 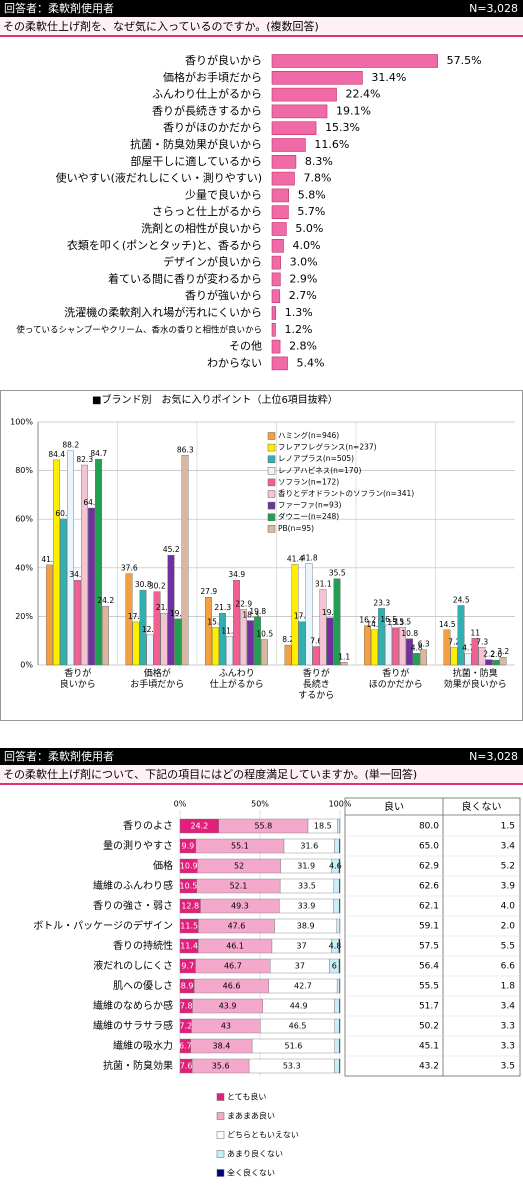 What do you see at coordinates (331, 144) in the screenshot?
I see `value-label: 11.6%` at bounding box center [331, 144].